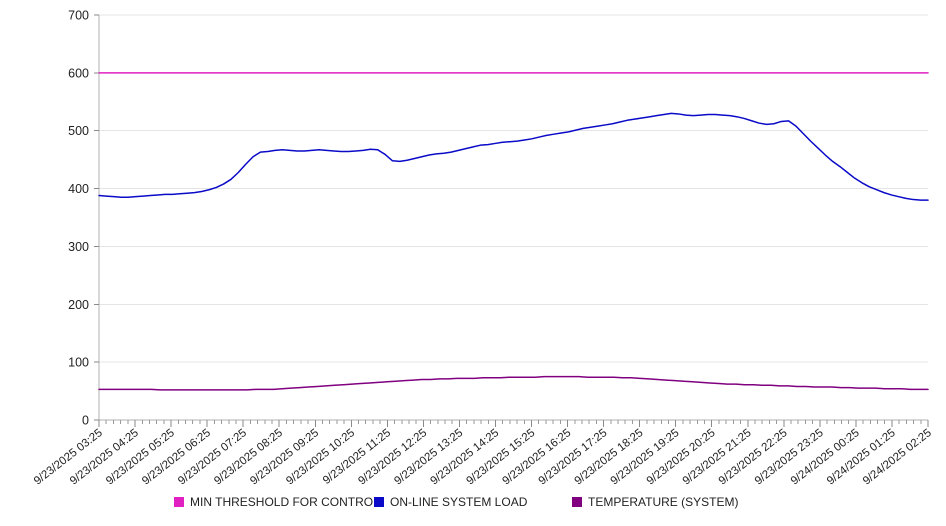 The height and width of the screenshot is (526, 946). Describe the element at coordinates (78, 218) in the screenshot. I see `y-tick-labels: 0 100 200 300 400 500 600 700` at that location.